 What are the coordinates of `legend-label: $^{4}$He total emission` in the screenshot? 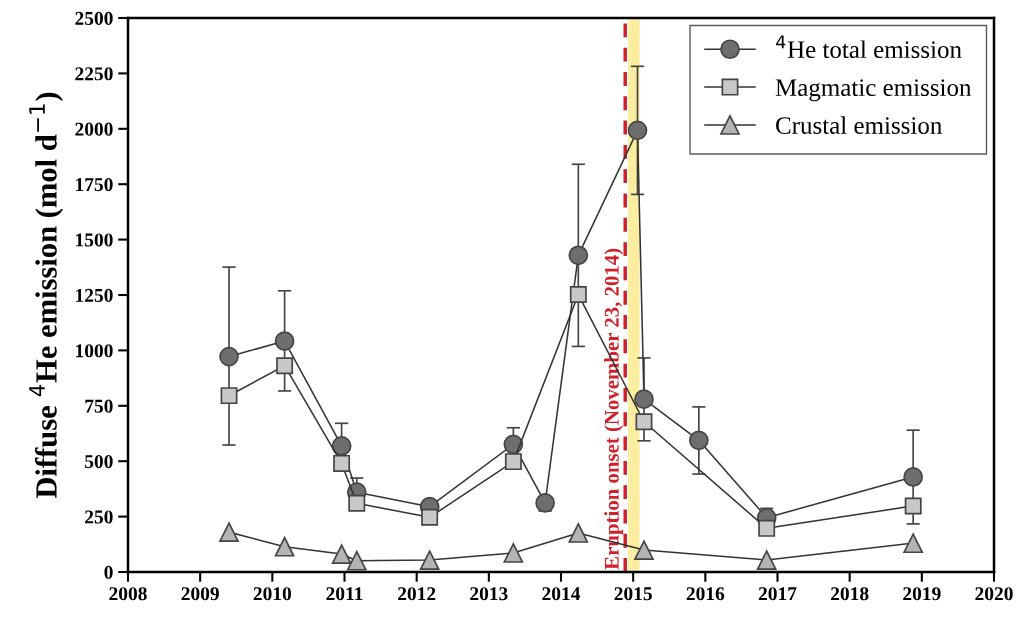 It's located at (869, 47).